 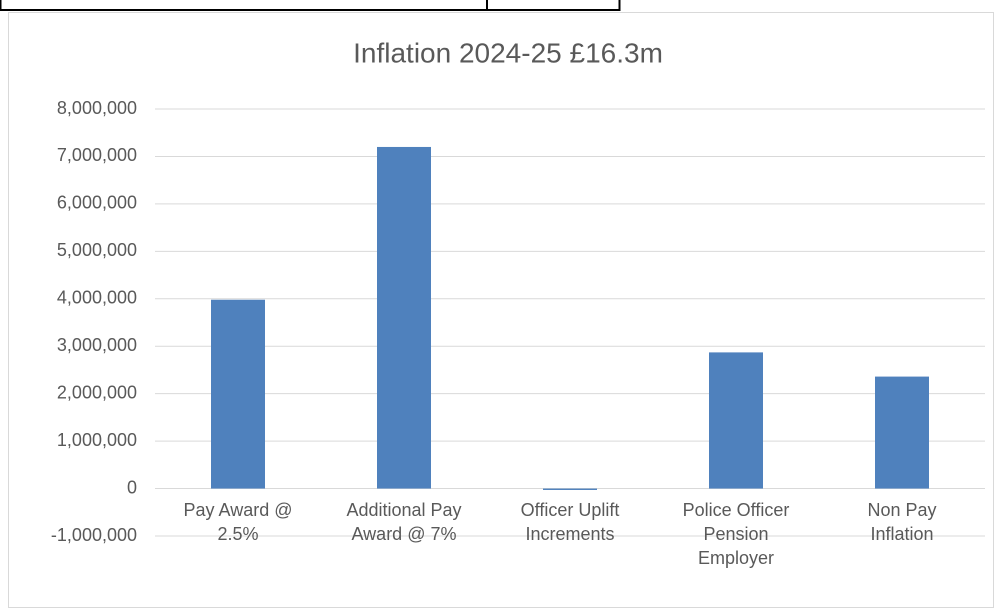 What do you see at coordinates (132, 487) in the screenshot?
I see `y-tick-label: 0` at bounding box center [132, 487].